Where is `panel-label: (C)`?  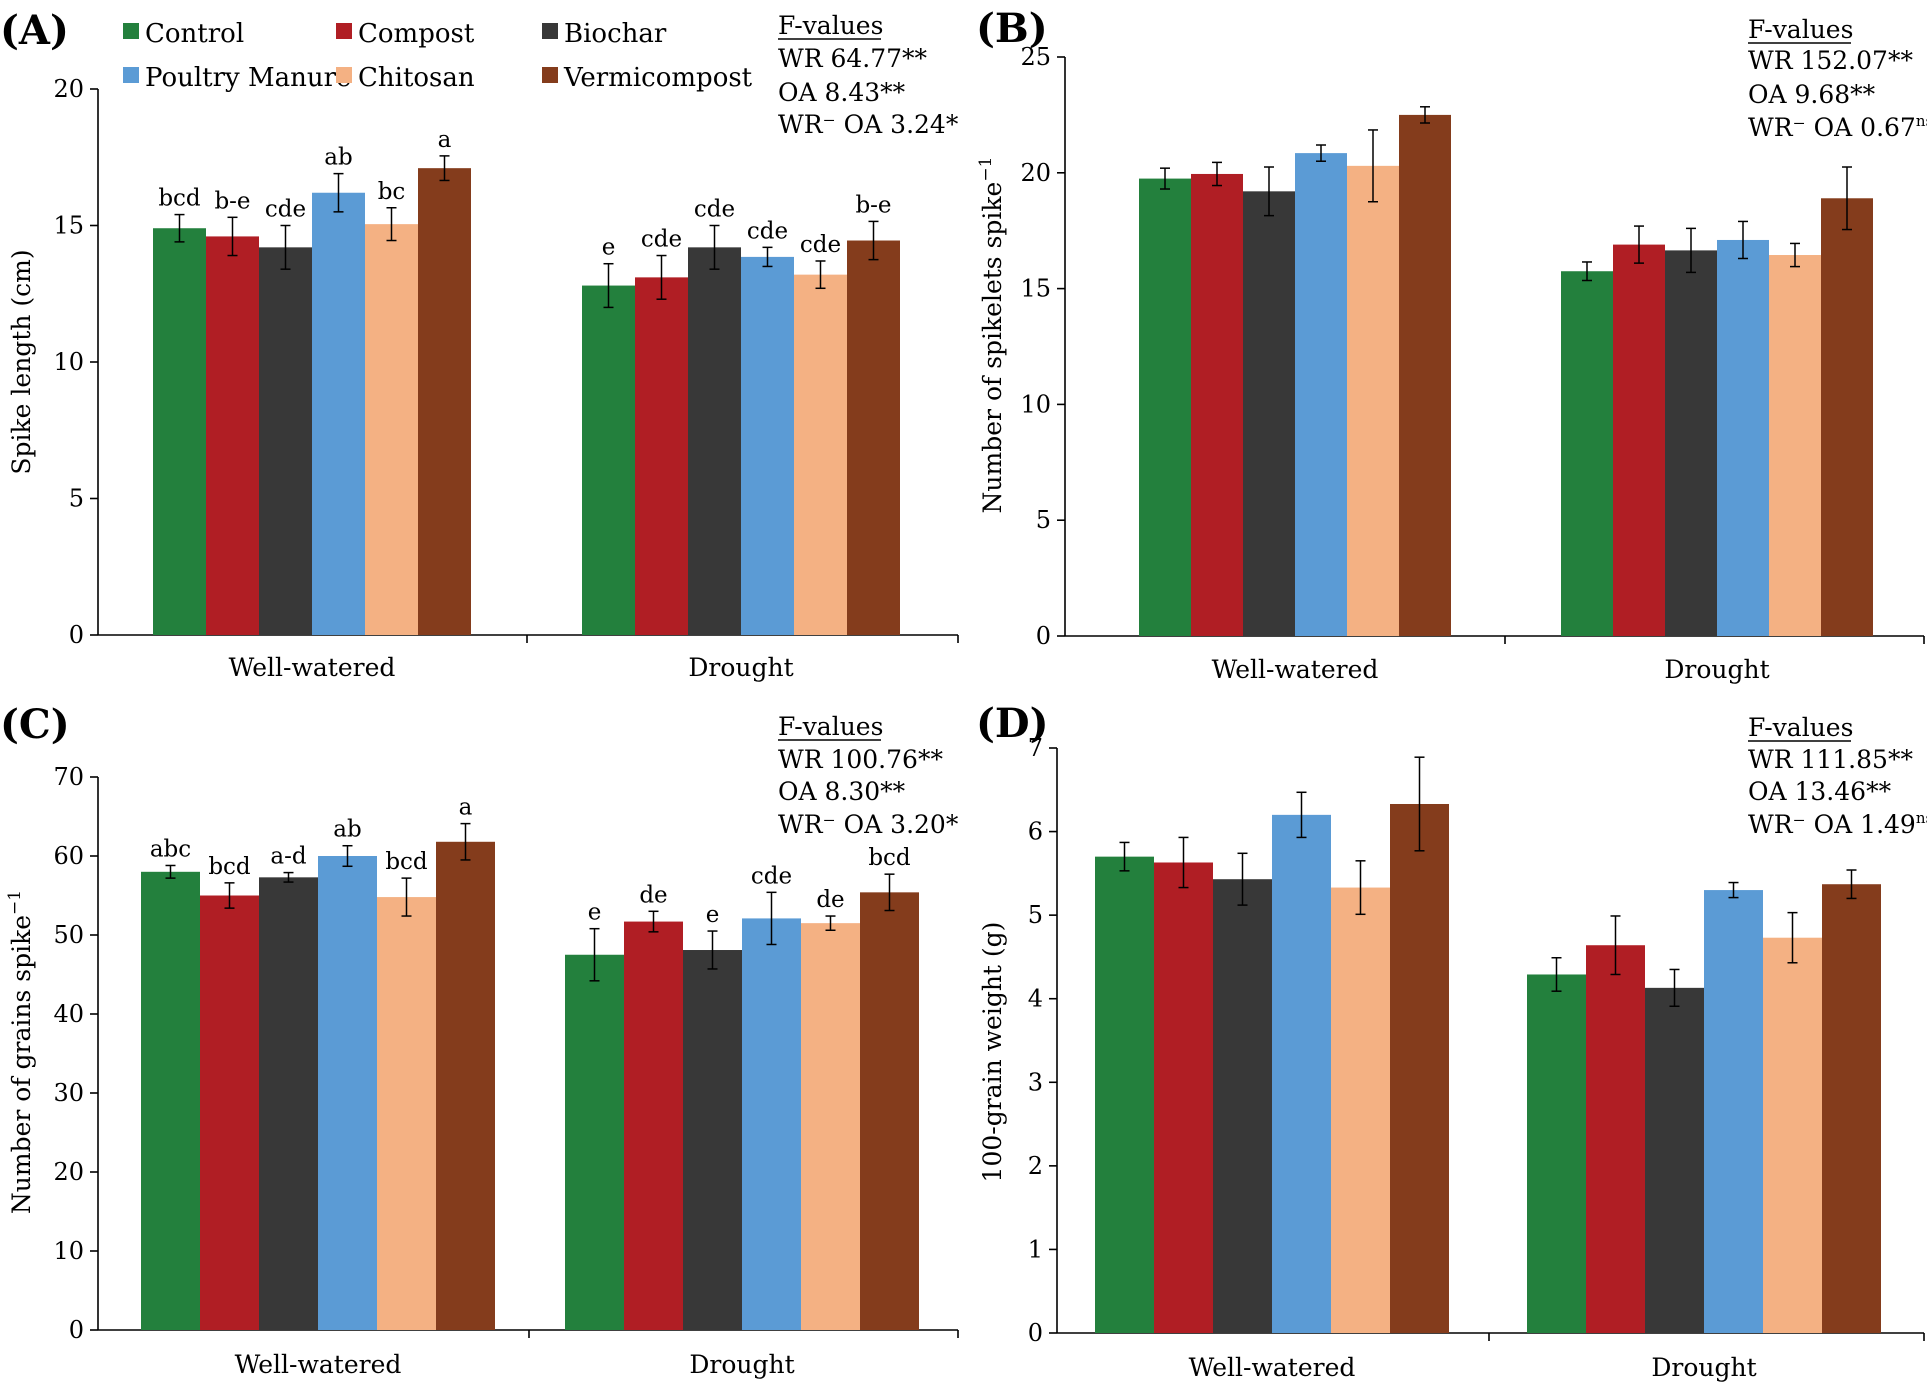 panel-label: (C) is located at coordinates (35, 724).